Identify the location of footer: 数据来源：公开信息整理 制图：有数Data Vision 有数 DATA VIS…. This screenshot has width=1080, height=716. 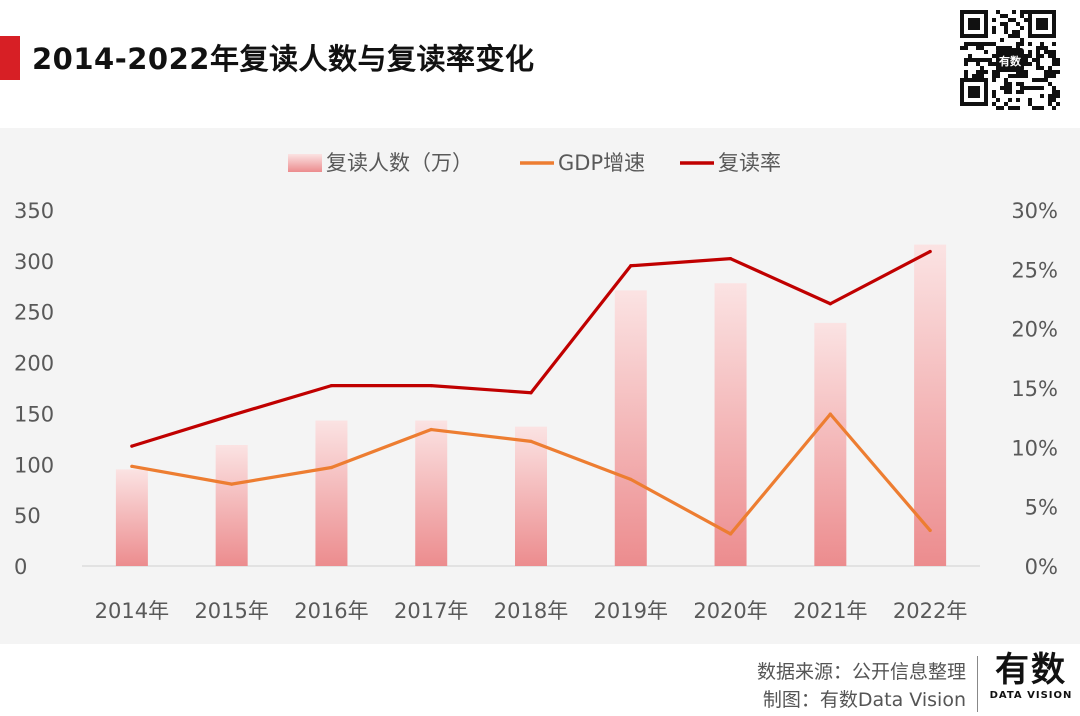
(540, 680).